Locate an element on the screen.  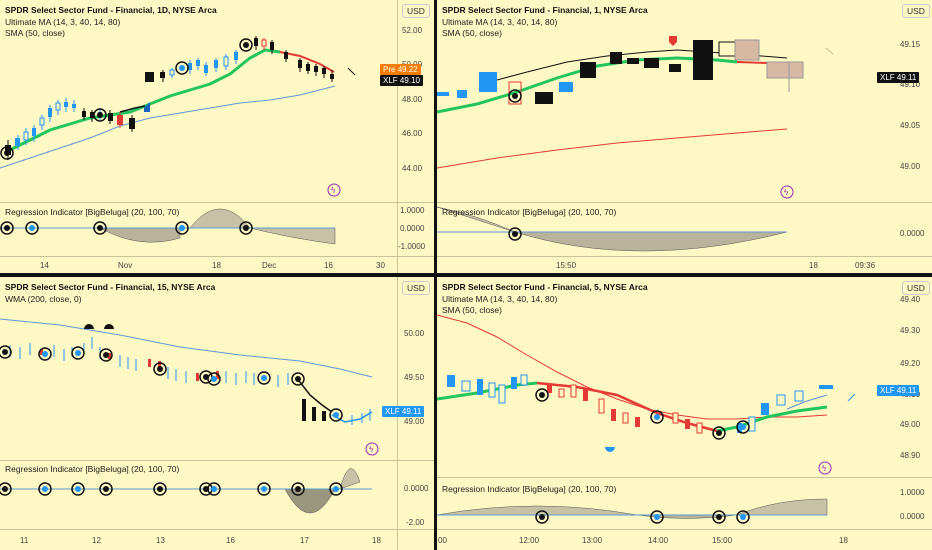
price-tick: 48.00 is located at coordinates (412, 99).